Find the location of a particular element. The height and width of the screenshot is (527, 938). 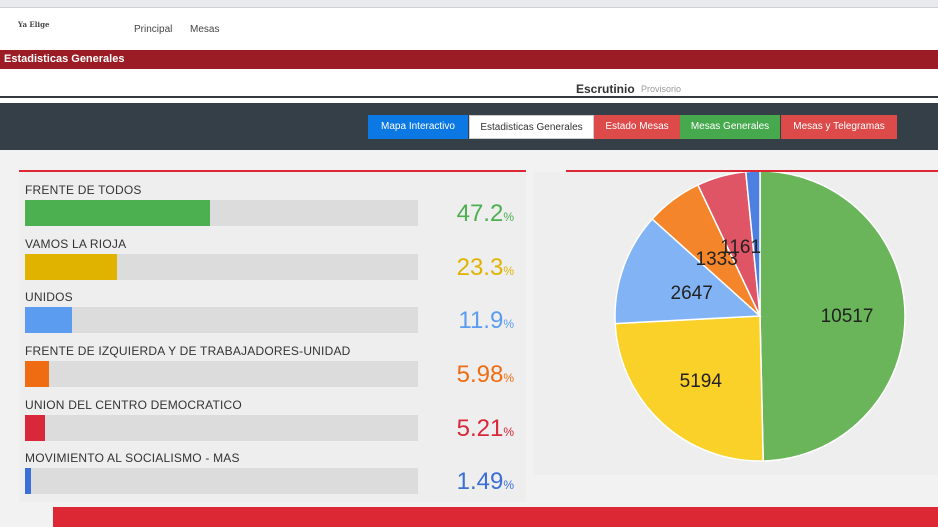

mapa-interactivo-button: Mapa Interactivo is located at coordinates (418, 127).